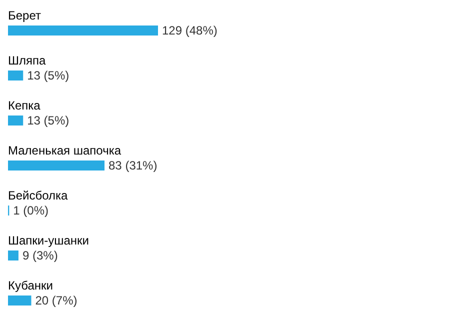 This screenshot has height=331, width=450. I want to click on y-tick-label: Шляпа, so click(27, 61).